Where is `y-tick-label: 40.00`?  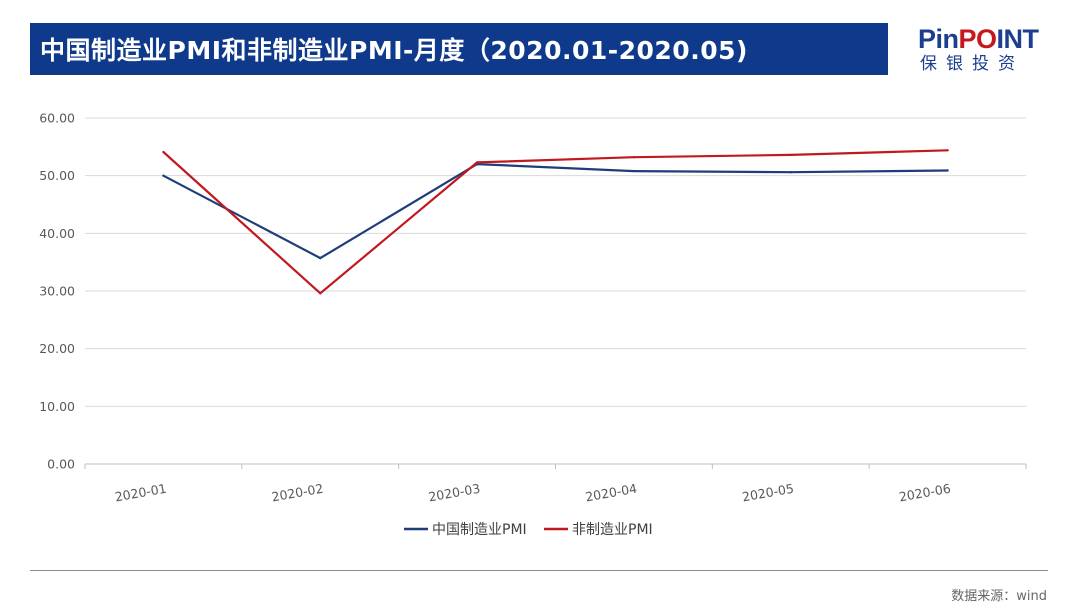
y-tick-label: 40.00 is located at coordinates (57, 233).